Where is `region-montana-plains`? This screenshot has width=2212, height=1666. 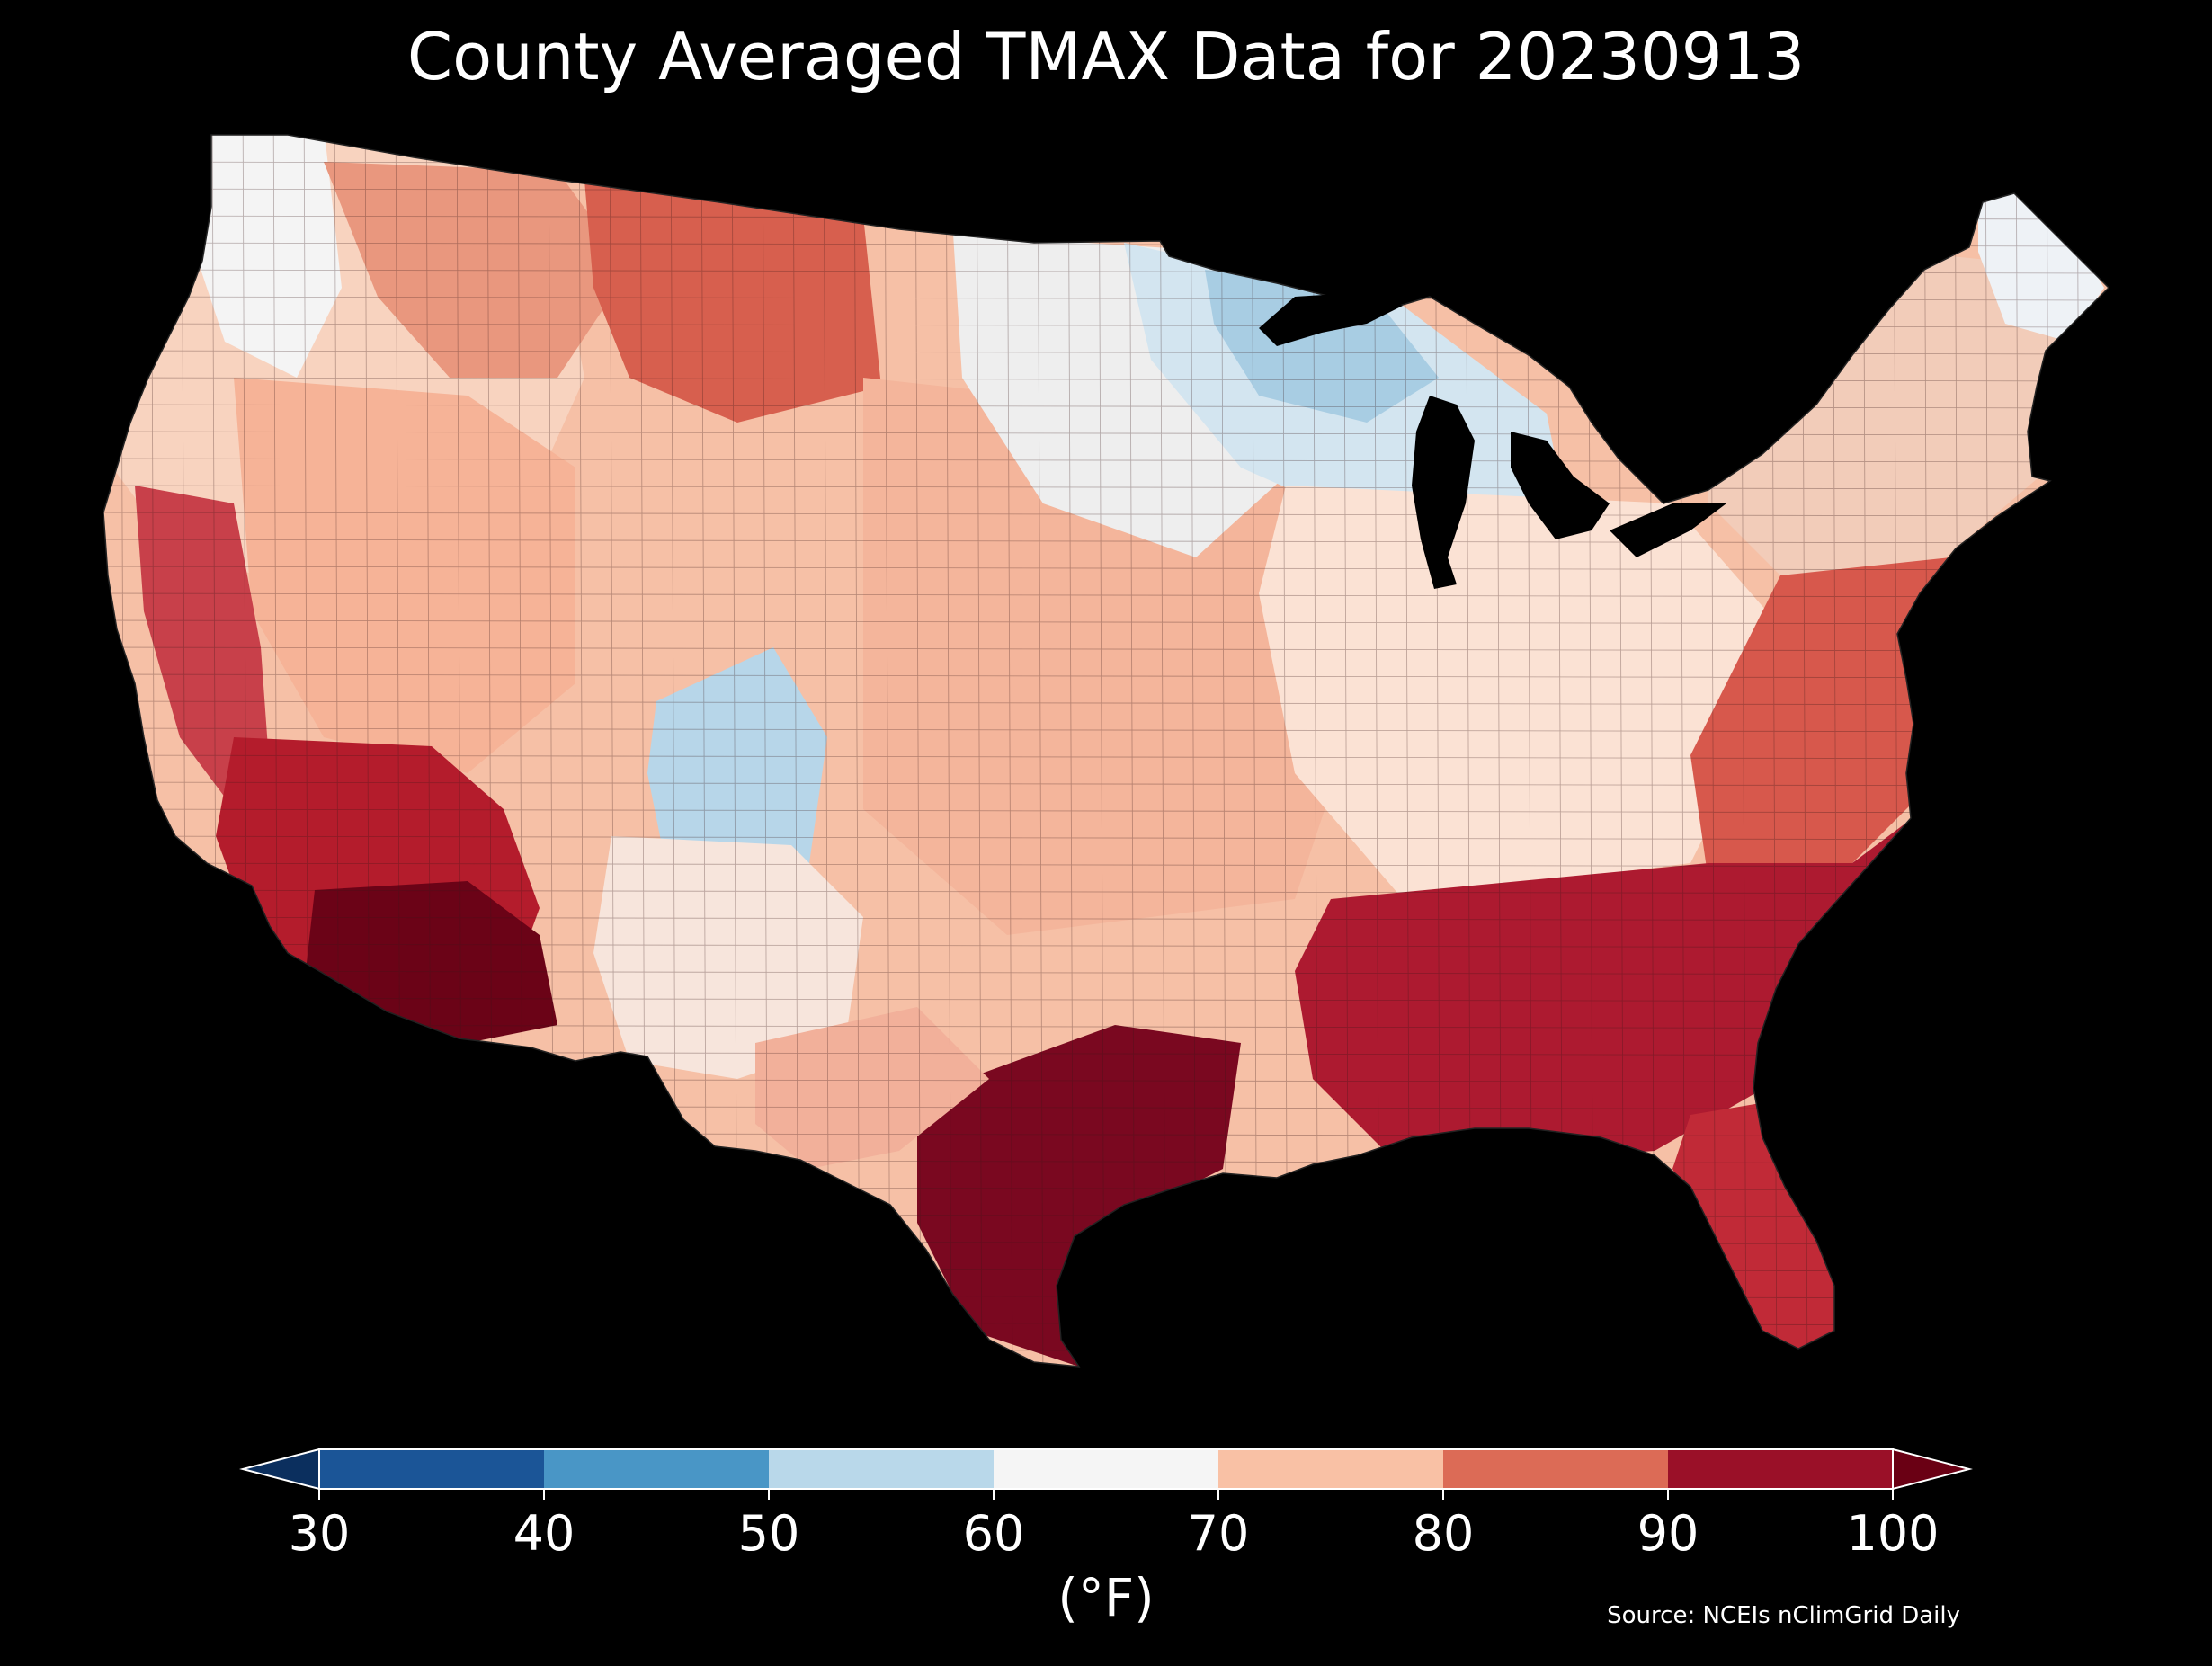 region-montana-plains is located at coordinates (732, 301).